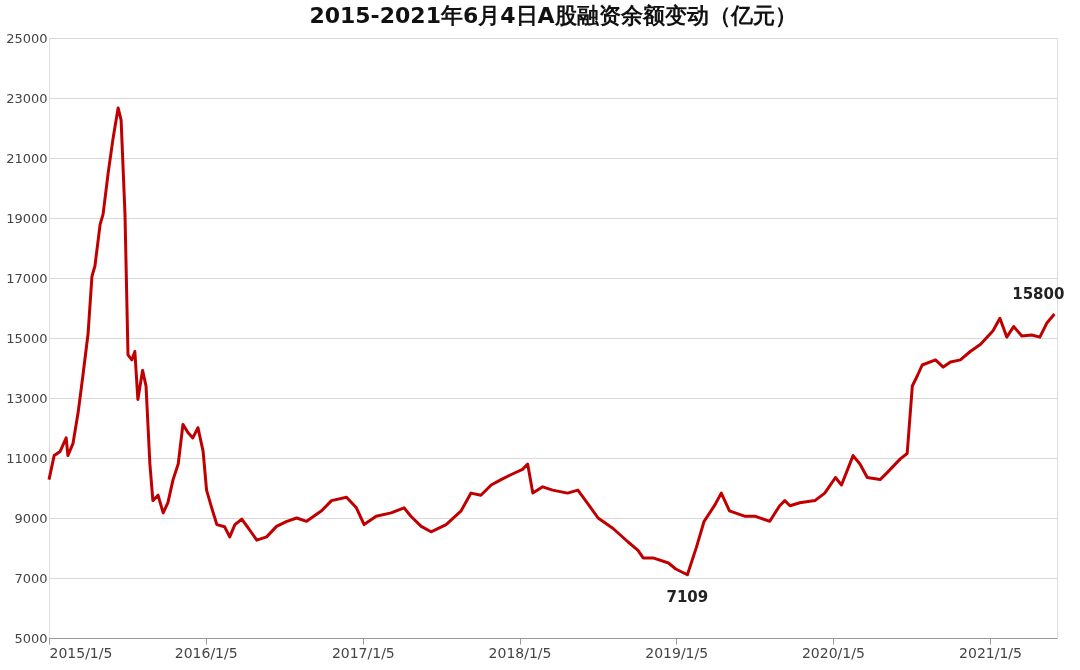 Image resolution: width=1080 pixels, height=670 pixels. What do you see at coordinates (27, 218) in the screenshot?
I see `y-tick-label: 19000` at bounding box center [27, 218].